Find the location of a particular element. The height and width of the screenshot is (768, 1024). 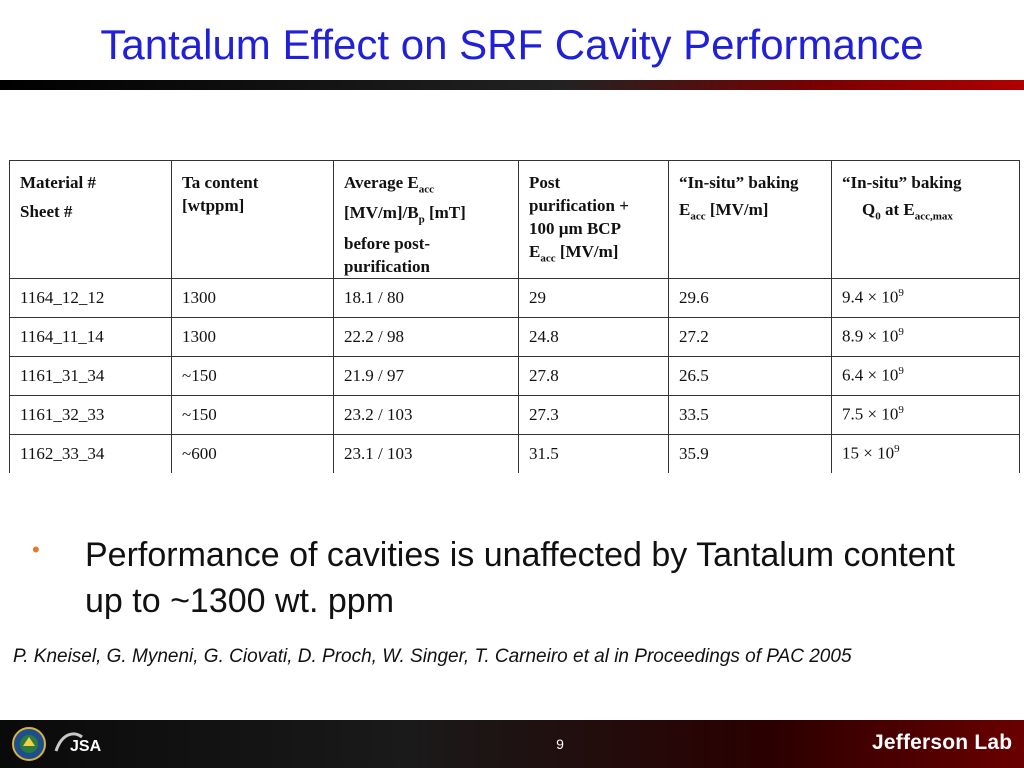

cell-post: 27.3 is located at coordinates (593, 414).